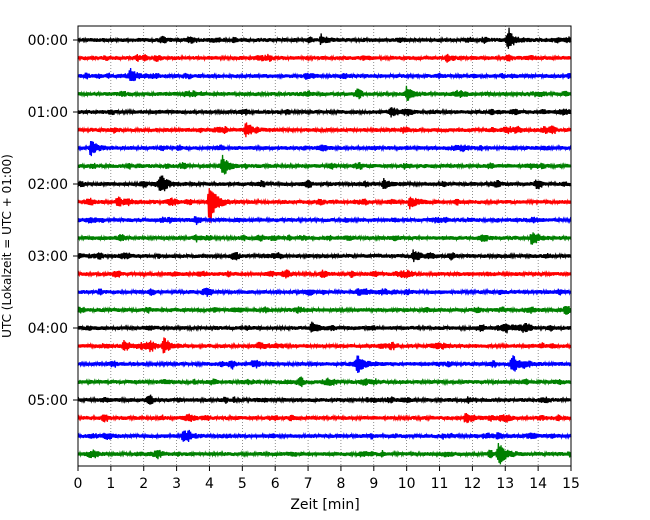 Image resolution: width=650 pixels, height=520 pixels. Describe the element at coordinates (48, 329) in the screenshot. I see `y-tick-label: 04:00` at that location.